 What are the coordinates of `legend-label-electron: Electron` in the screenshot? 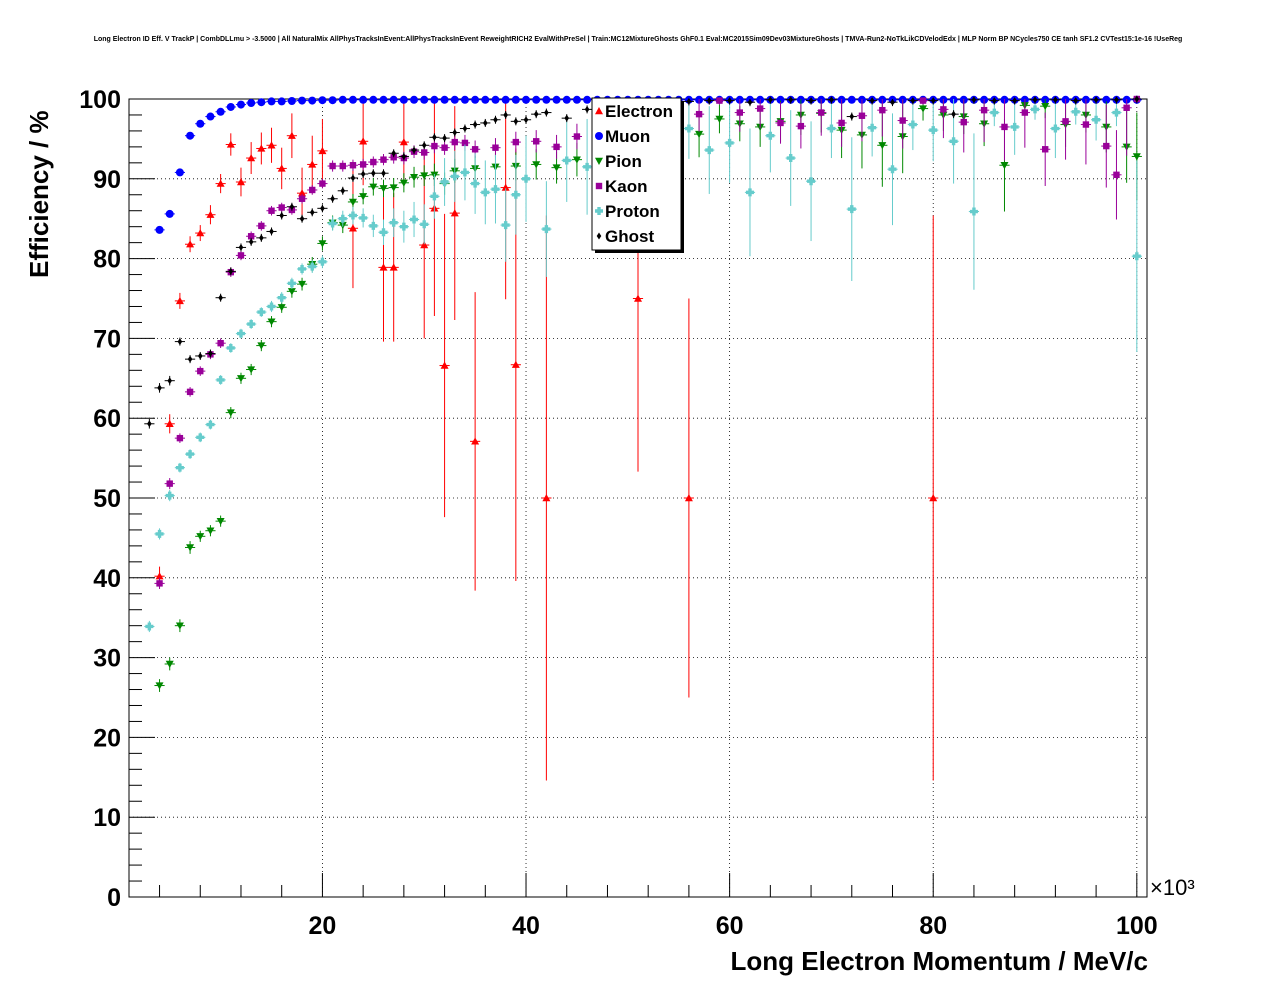 It's located at (639, 111).